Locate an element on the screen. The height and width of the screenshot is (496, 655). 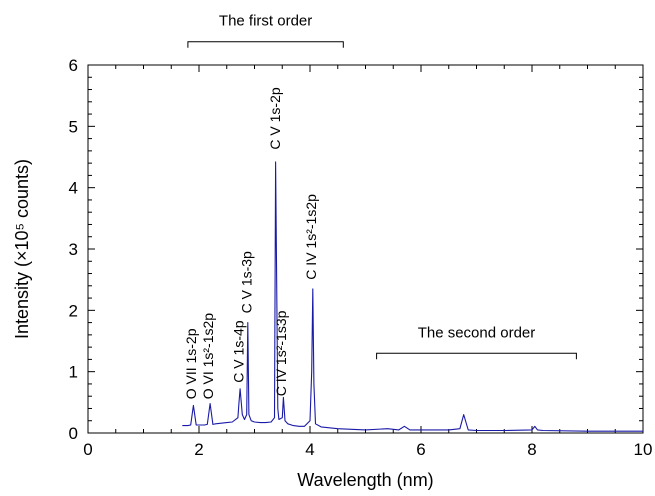
bracket-label: The second order is located at coordinates (477, 332).